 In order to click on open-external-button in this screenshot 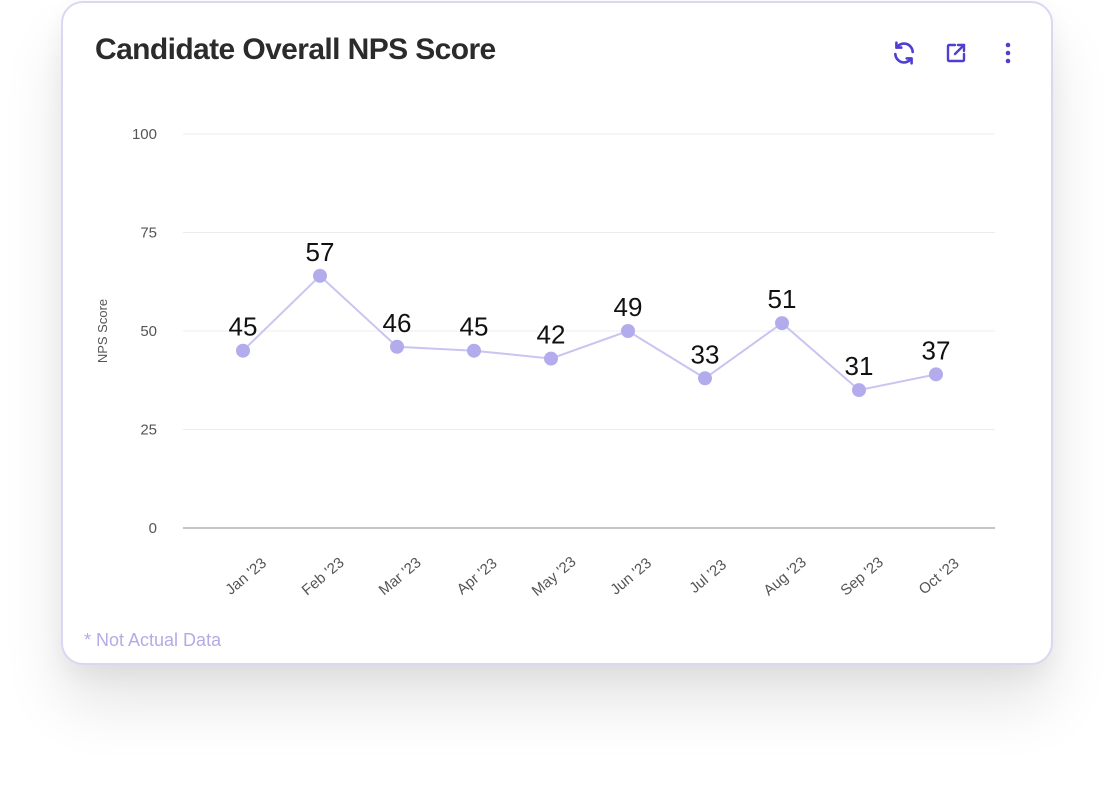, I will do `click(956, 53)`.